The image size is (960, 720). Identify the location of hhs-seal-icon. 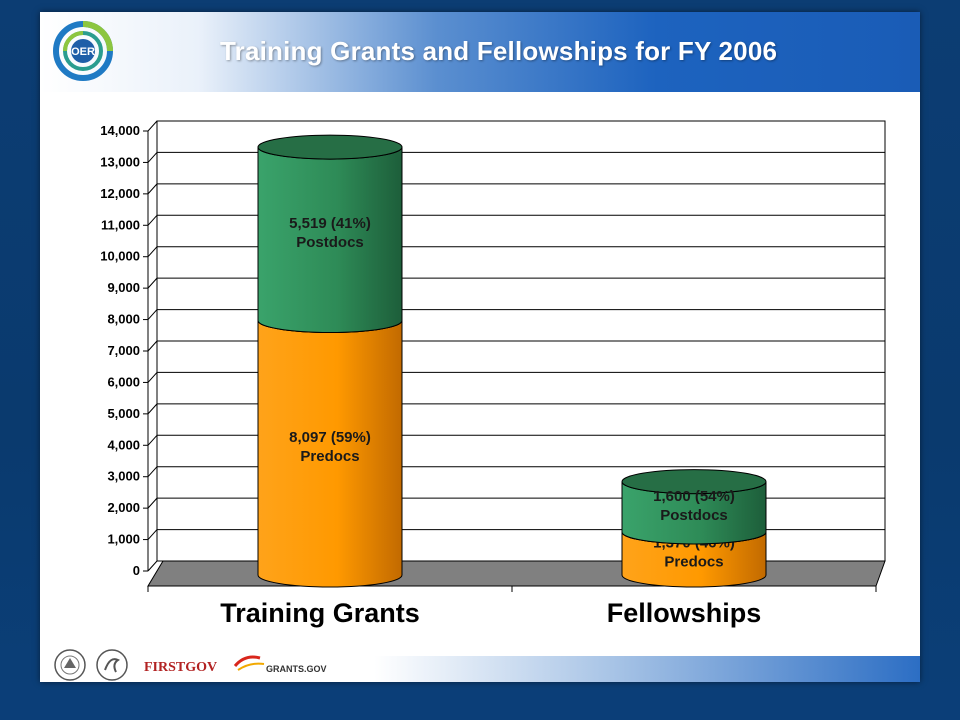
(112, 665).